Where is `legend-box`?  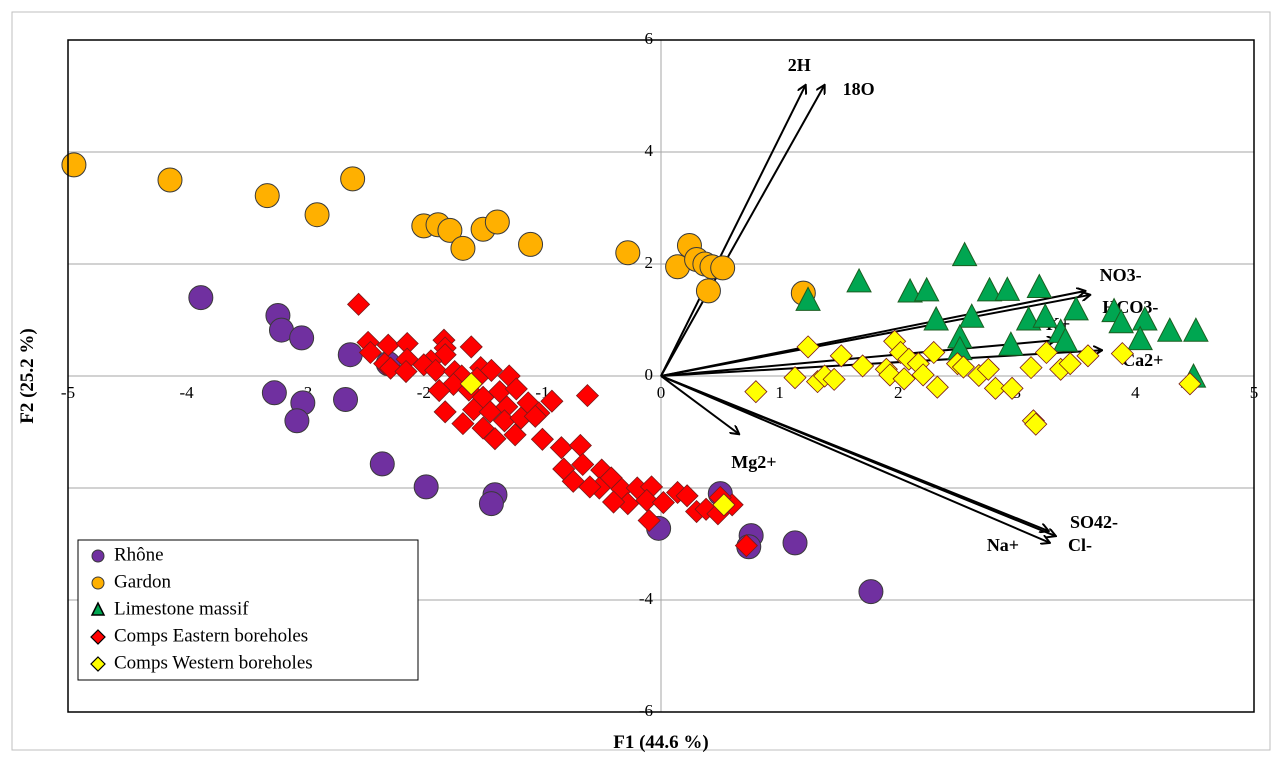 legend-box is located at coordinates (248, 610).